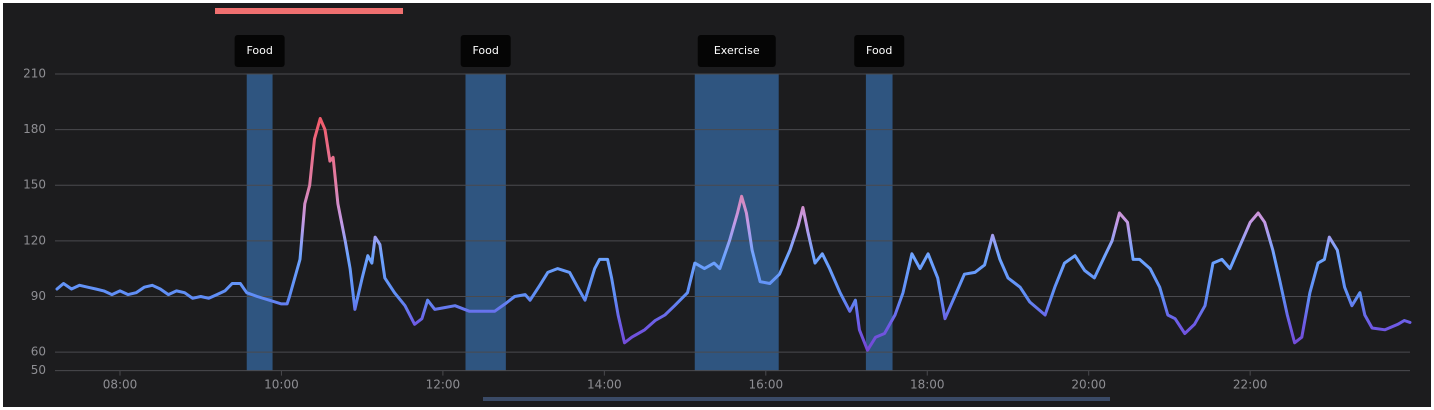 Image resolution: width=1434 pixels, height=410 pixels. What do you see at coordinates (604, 385) in the screenshot?
I see `x-tick-label: 14:00` at bounding box center [604, 385].